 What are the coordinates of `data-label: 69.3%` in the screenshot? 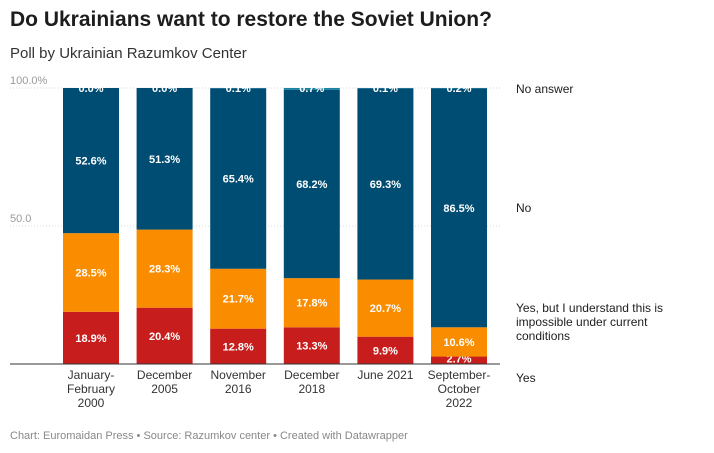 It's located at (385, 185).